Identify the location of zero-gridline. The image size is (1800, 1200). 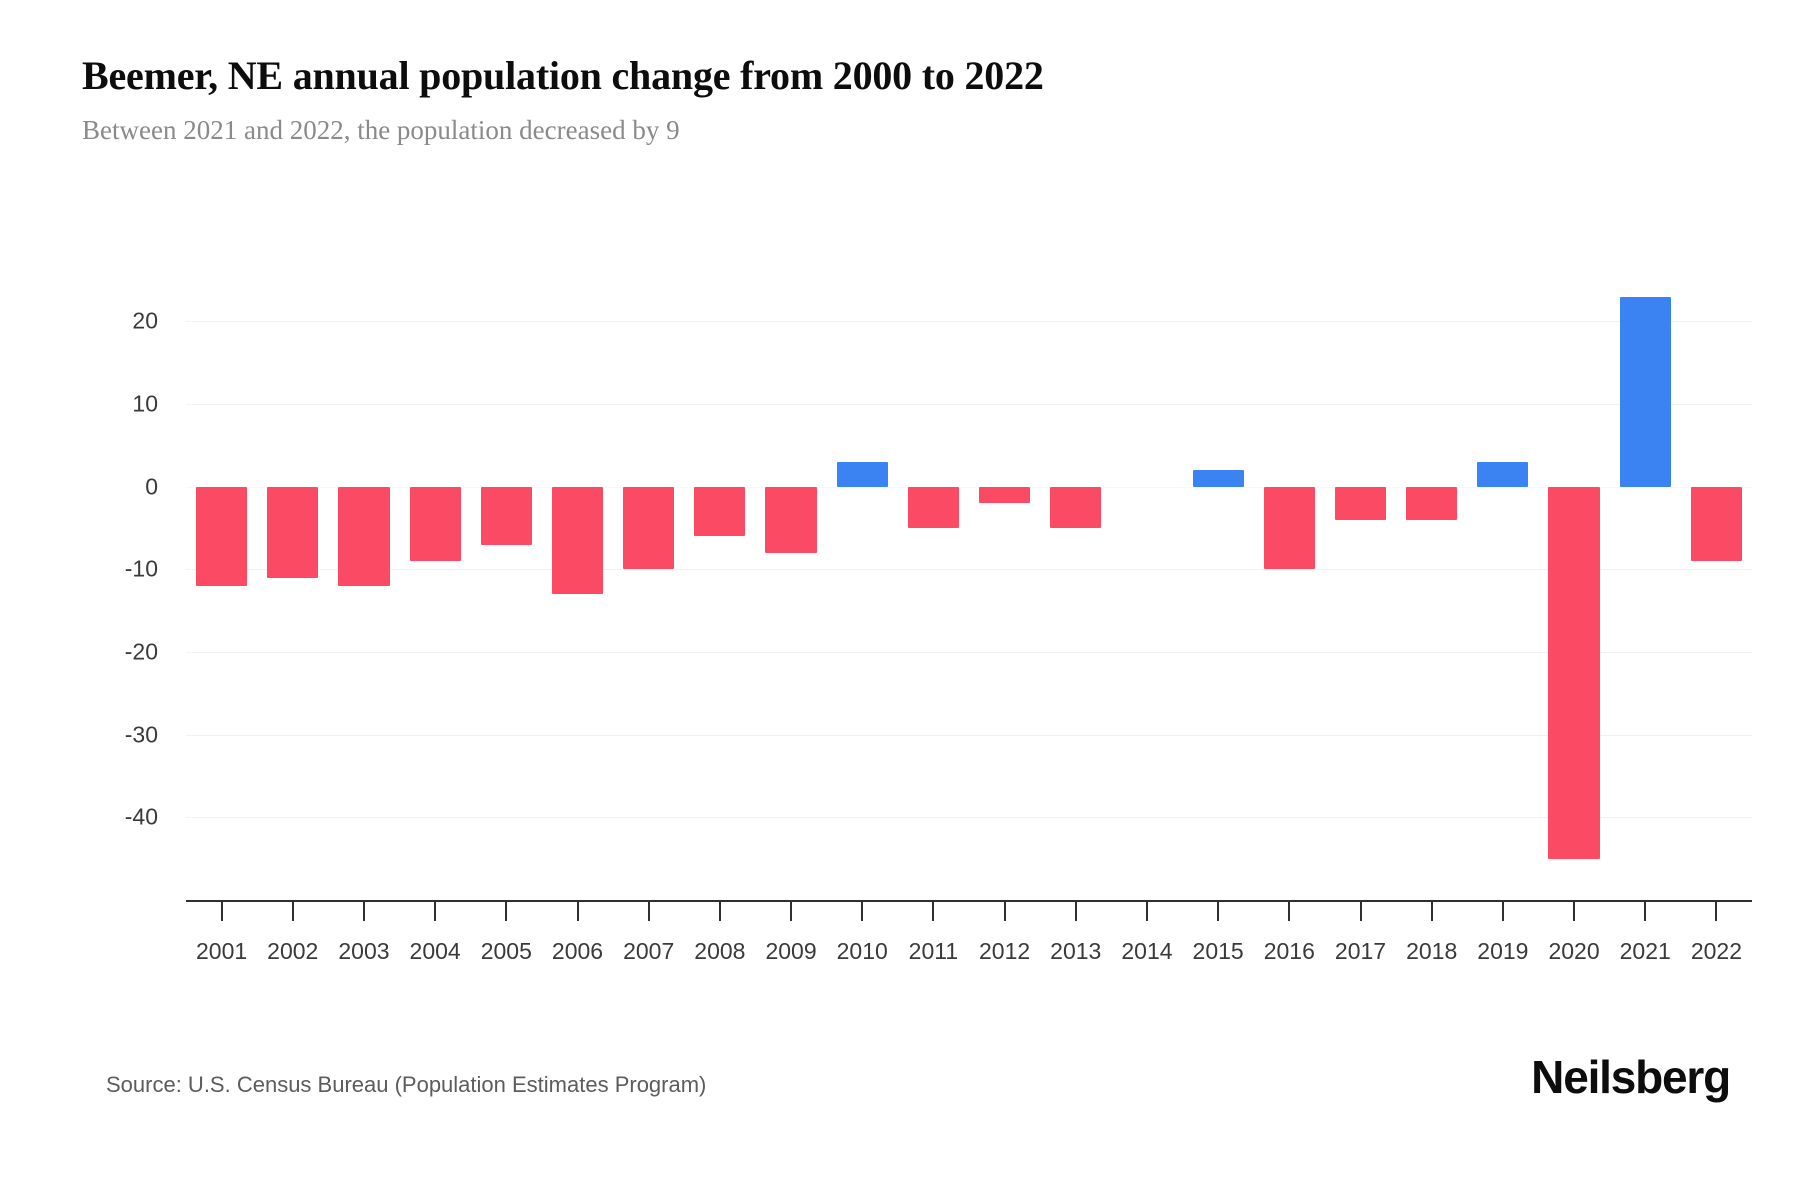
(969, 487).